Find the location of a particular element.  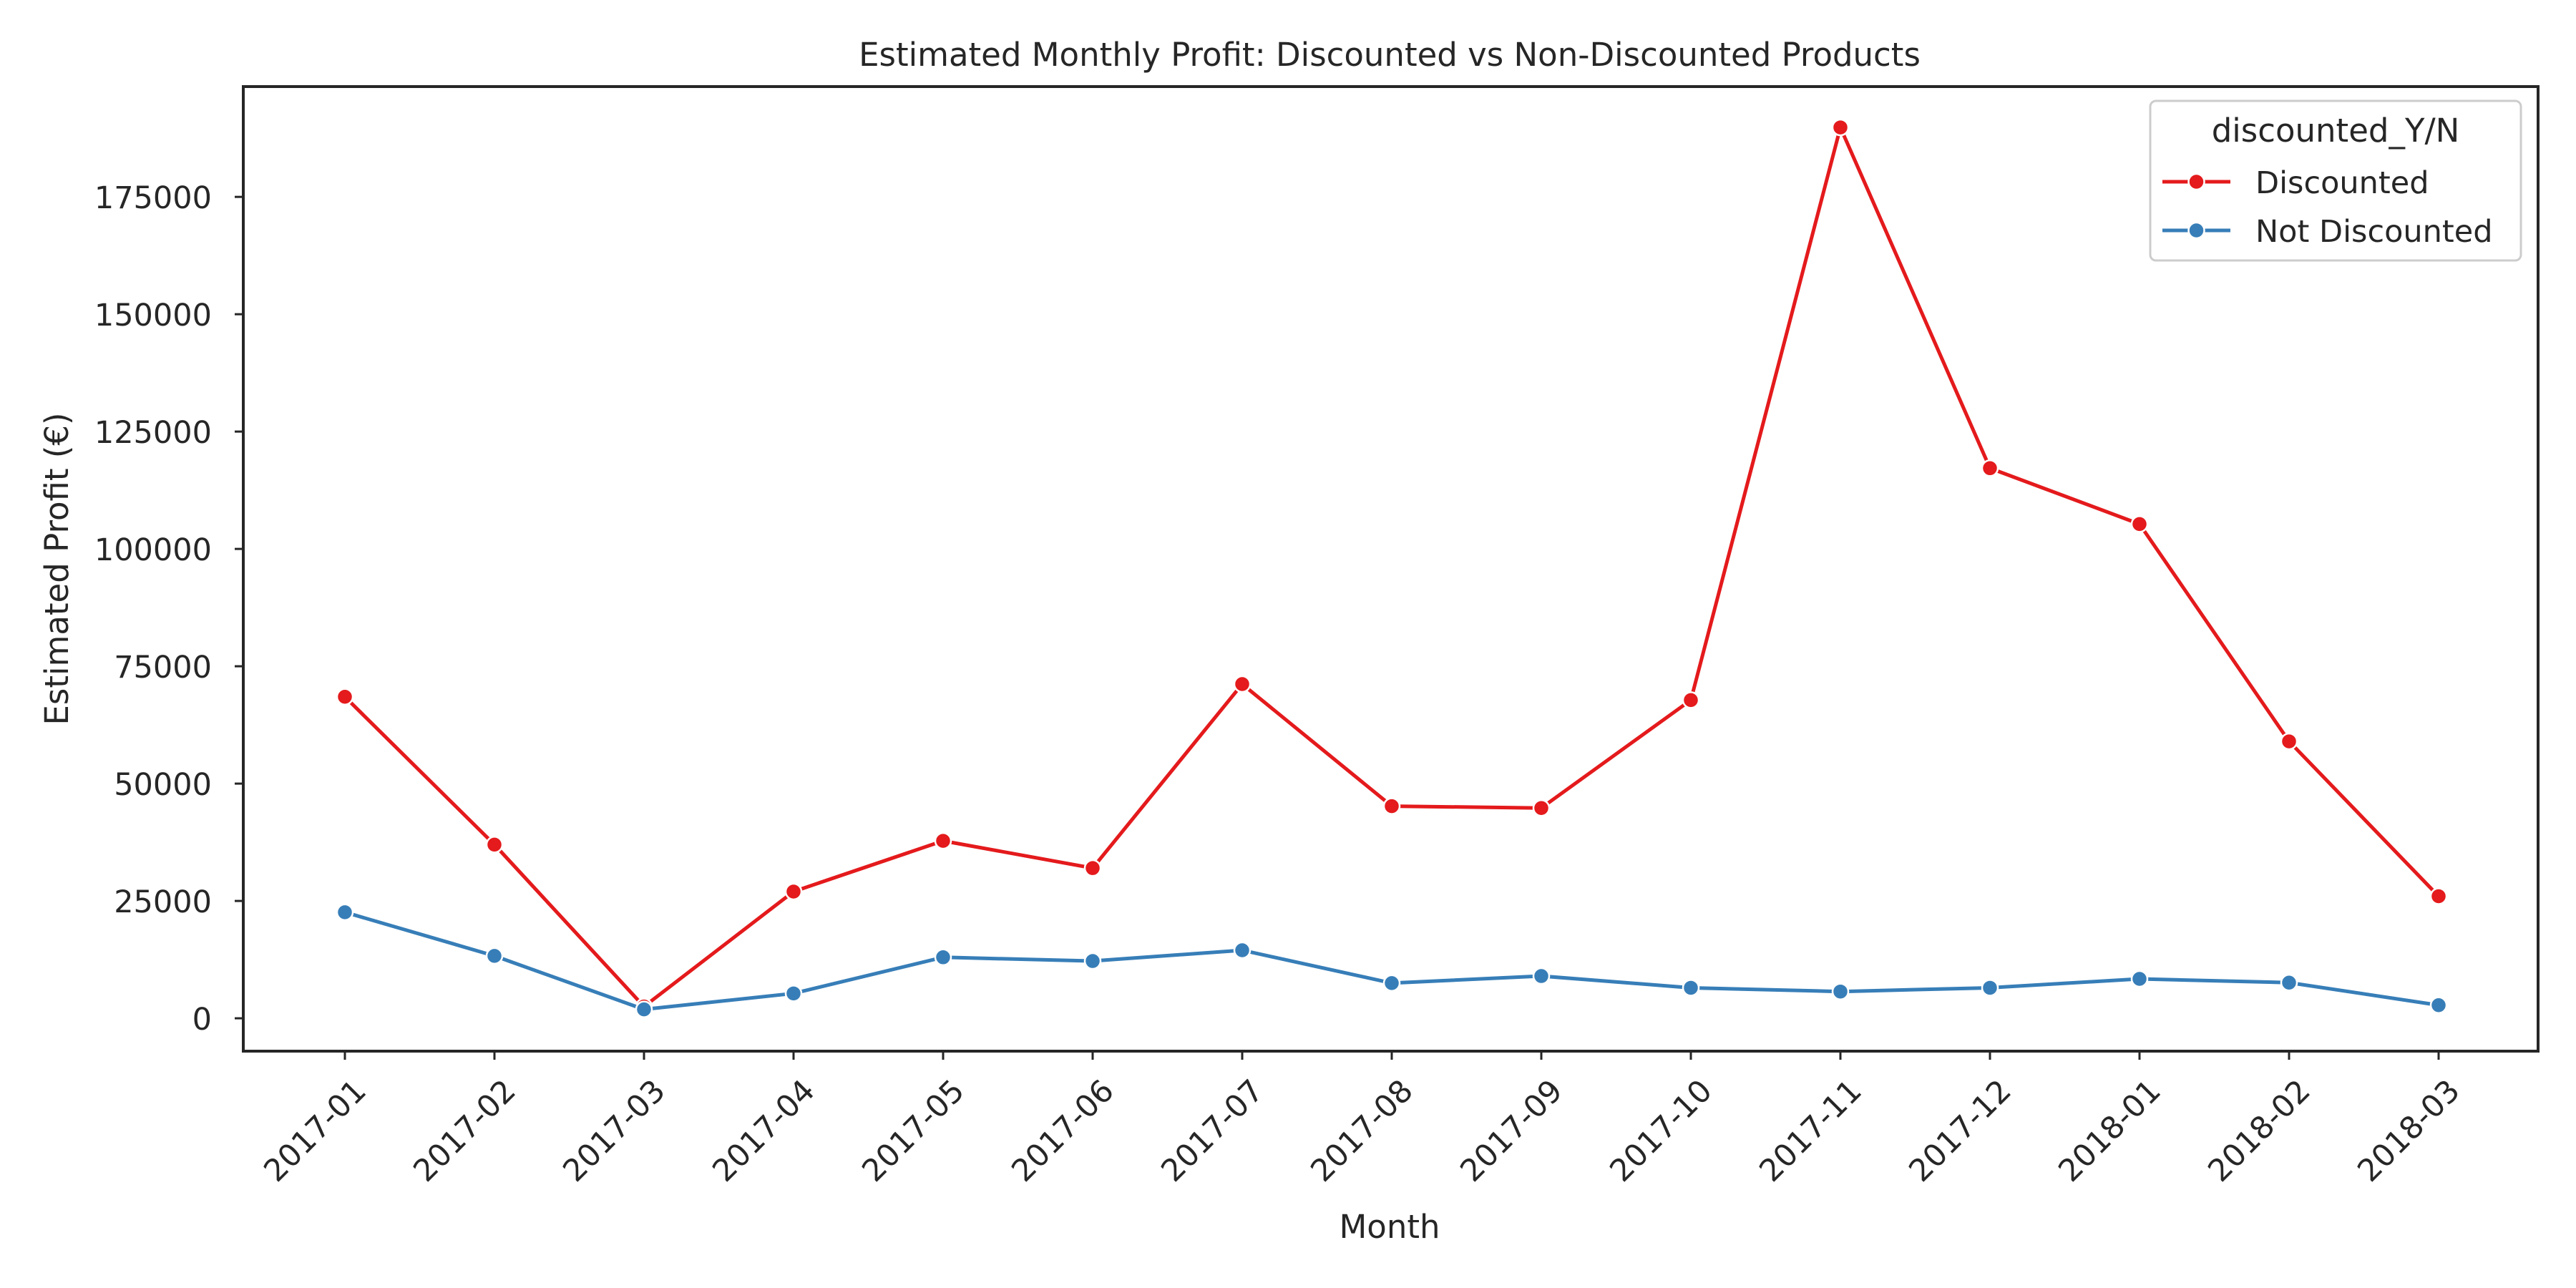

y-tick-label: 0 is located at coordinates (202, 1020).